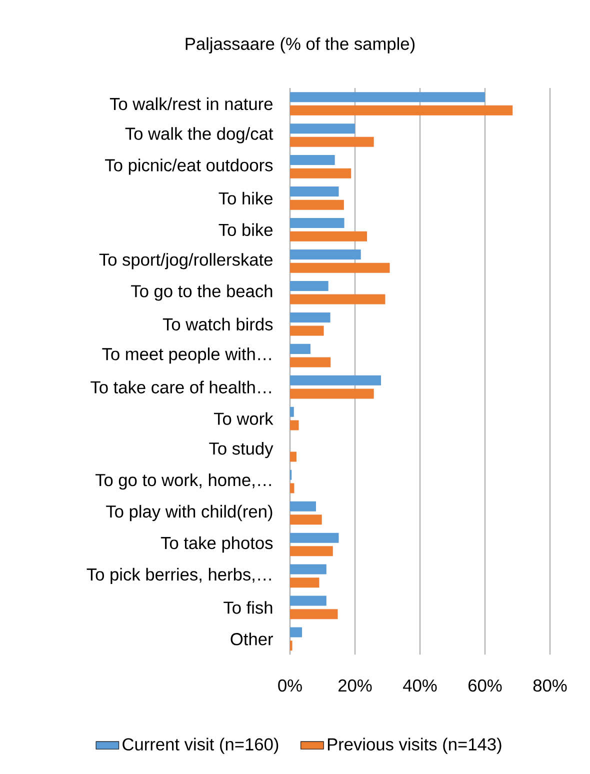  Describe the element at coordinates (245, 229) in the screenshot. I see `y-tick-label: To bike` at that location.